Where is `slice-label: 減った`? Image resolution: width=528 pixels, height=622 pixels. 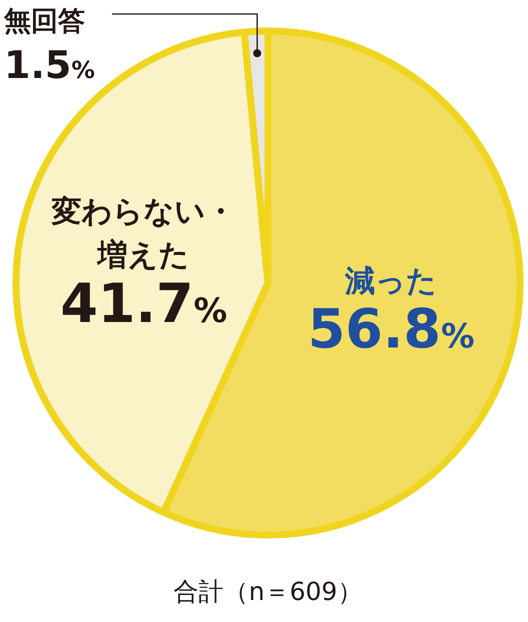 slice-label: 減った is located at coordinates (391, 281).